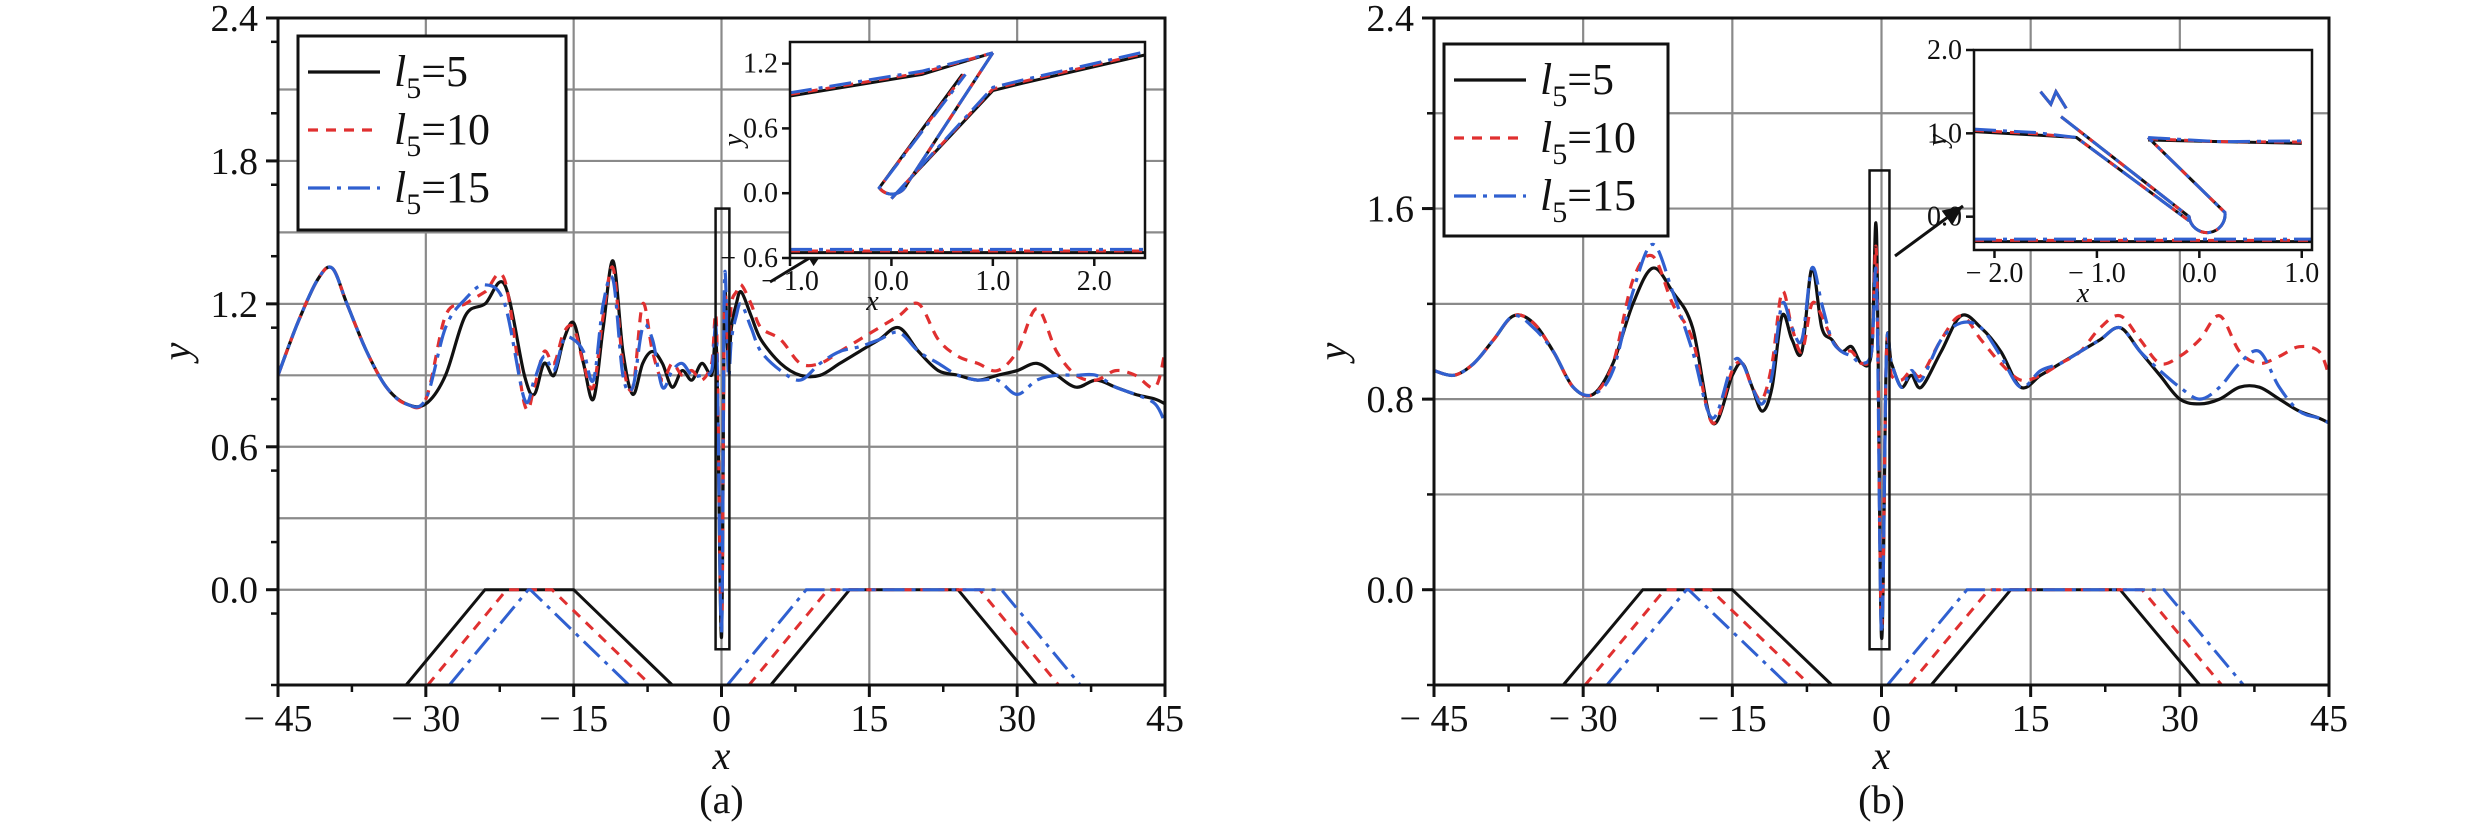 The height and width of the screenshot is (839, 2481). Describe the element at coordinates (1995, 273) in the screenshot. I see `inset-x-tick-label: − 2.0` at that location.